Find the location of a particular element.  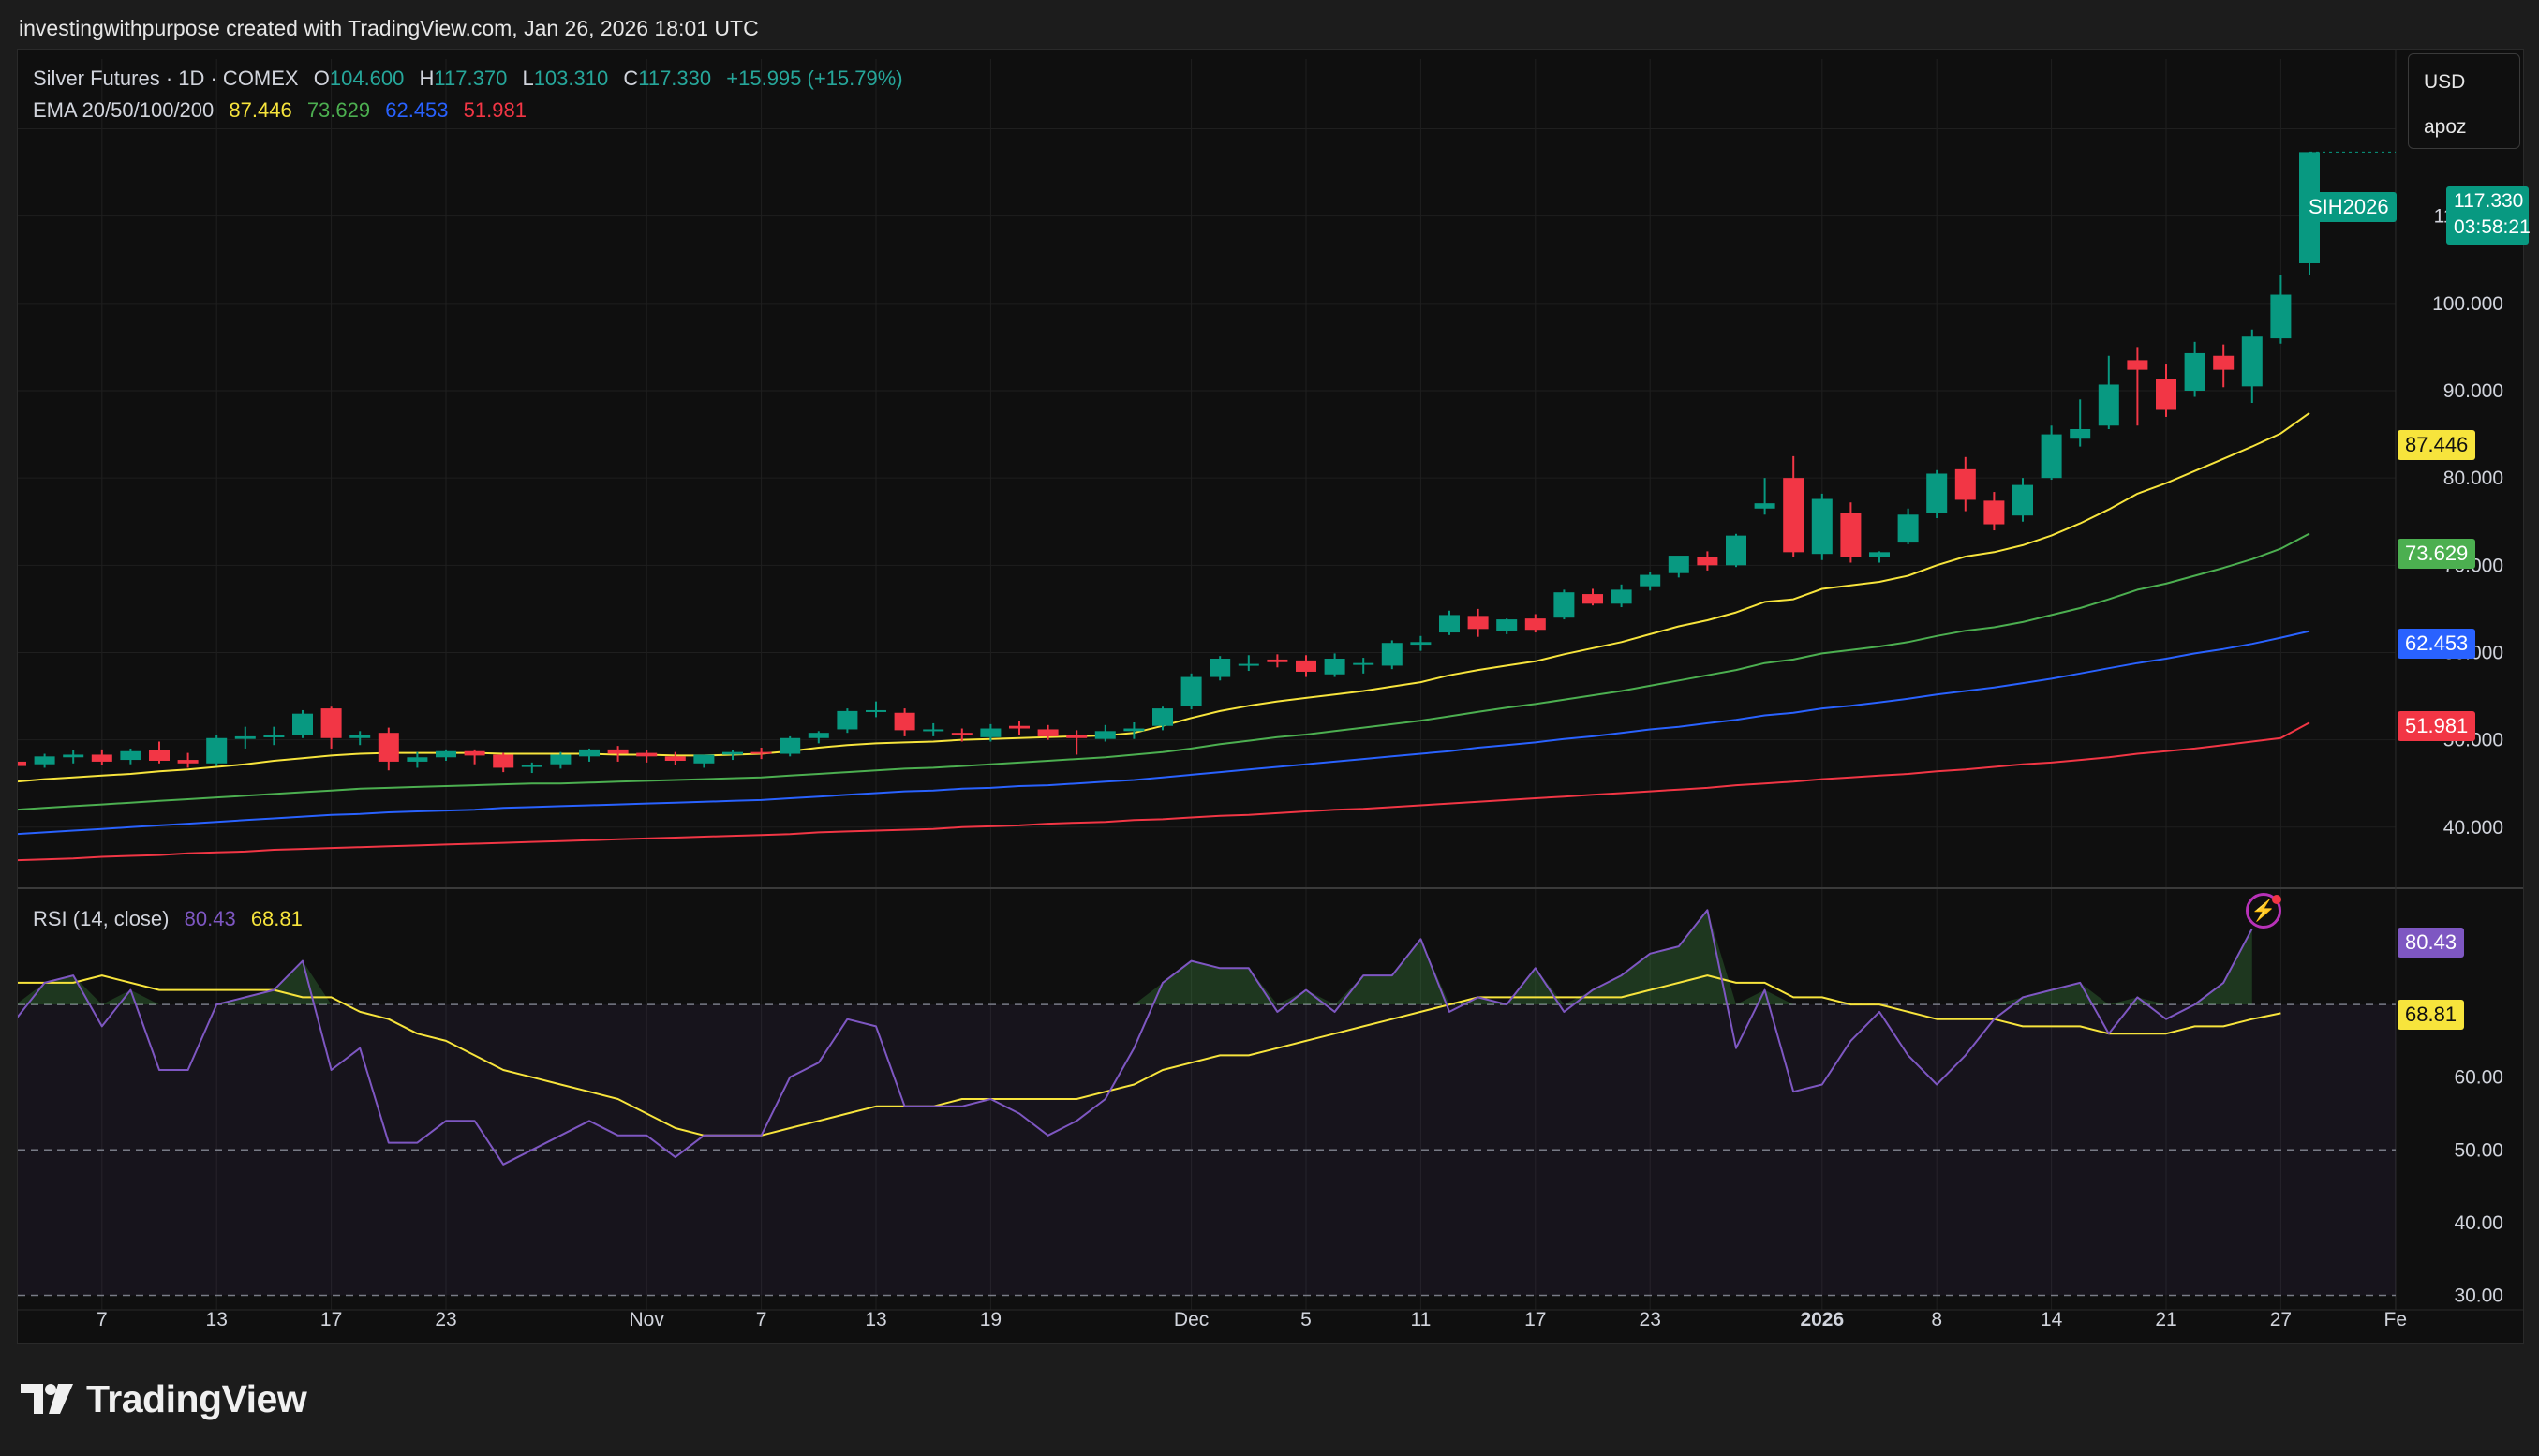

ohlc-high: H117.370 is located at coordinates (463, 78).